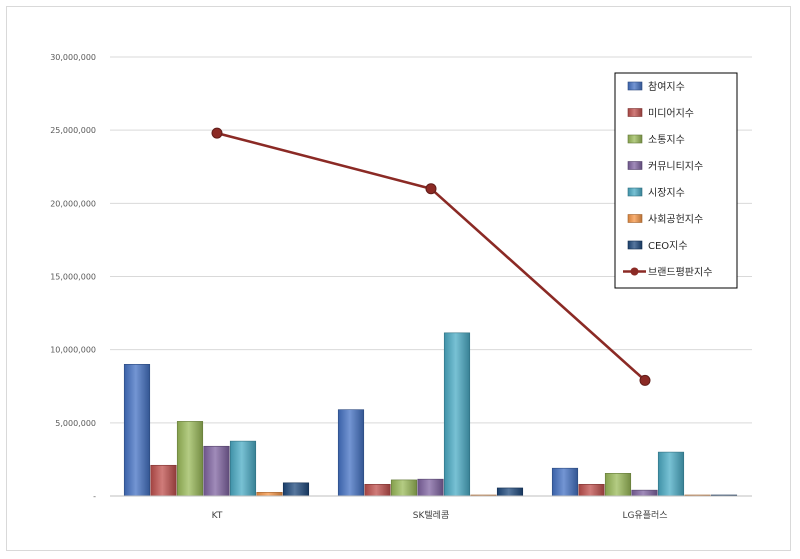 The height and width of the screenshot is (559, 800). I want to click on y-tick-label: 5,000,000, so click(75, 423).